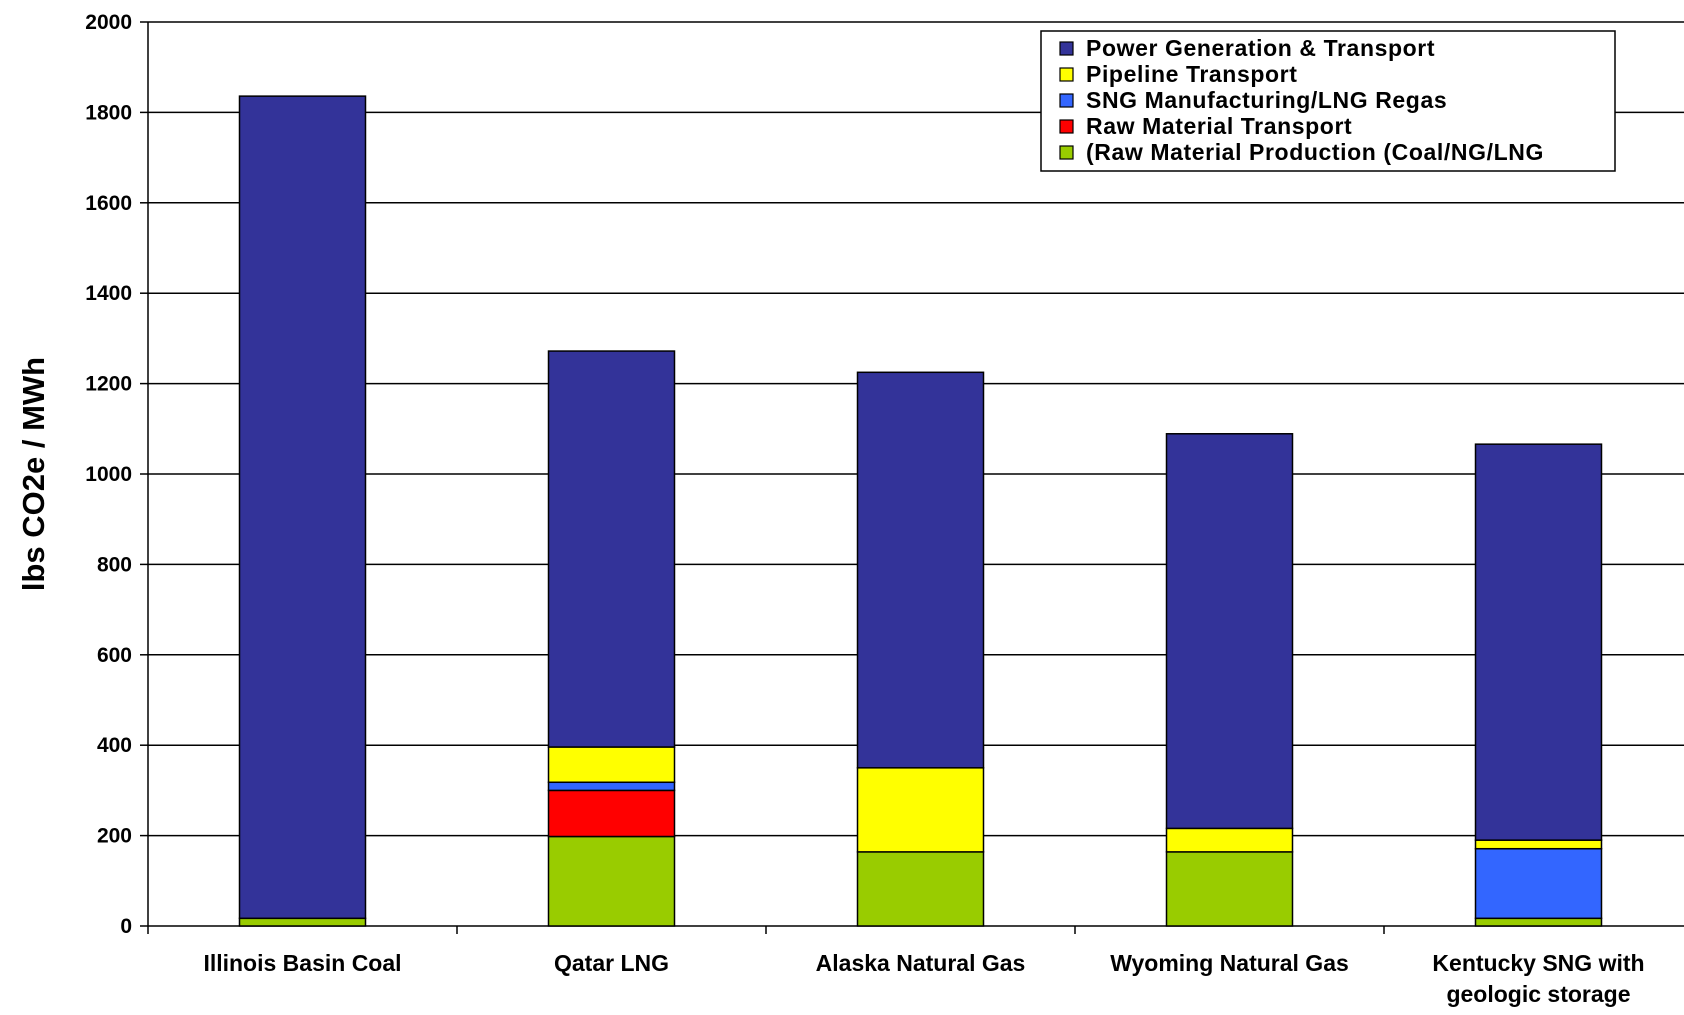  What do you see at coordinates (1219, 126) in the screenshot?
I see `legend-label: Raw Material Transport` at bounding box center [1219, 126].